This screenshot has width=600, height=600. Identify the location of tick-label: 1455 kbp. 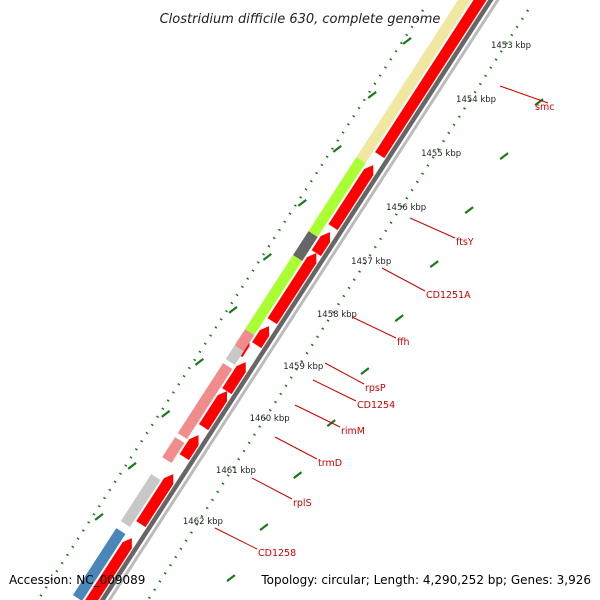
(441, 154).